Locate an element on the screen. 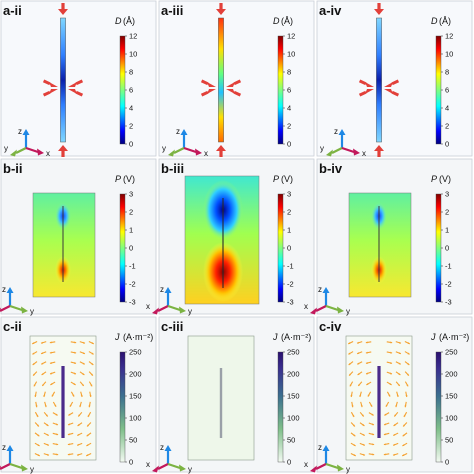 The width and height of the screenshot is (474, 474). panel-a-iii: a-iii D (Å) 12 10 8 6 4 2 0 y z x is located at coordinates (236, 79).